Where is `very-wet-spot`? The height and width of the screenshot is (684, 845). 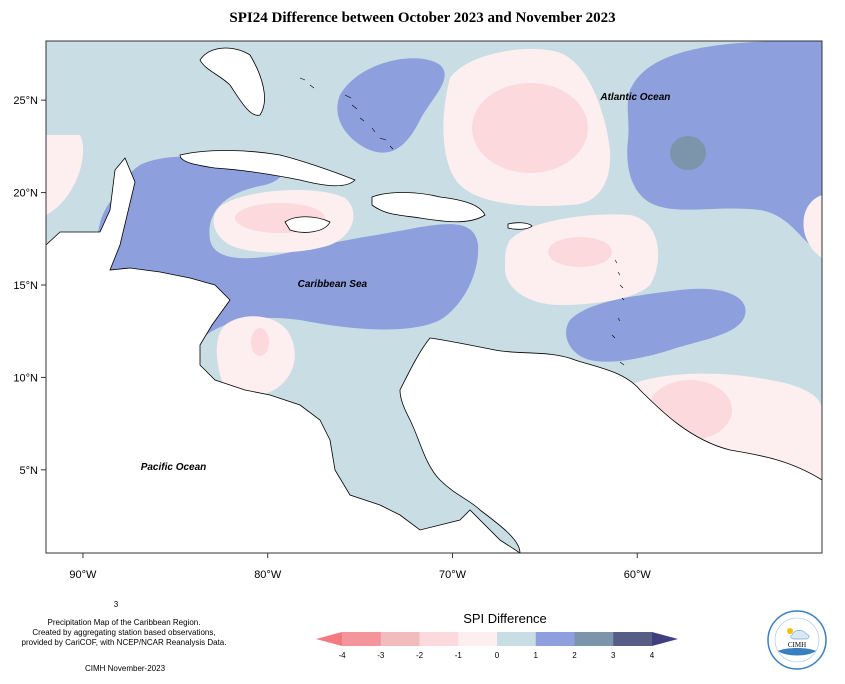
very-wet-spot is located at coordinates (688, 153).